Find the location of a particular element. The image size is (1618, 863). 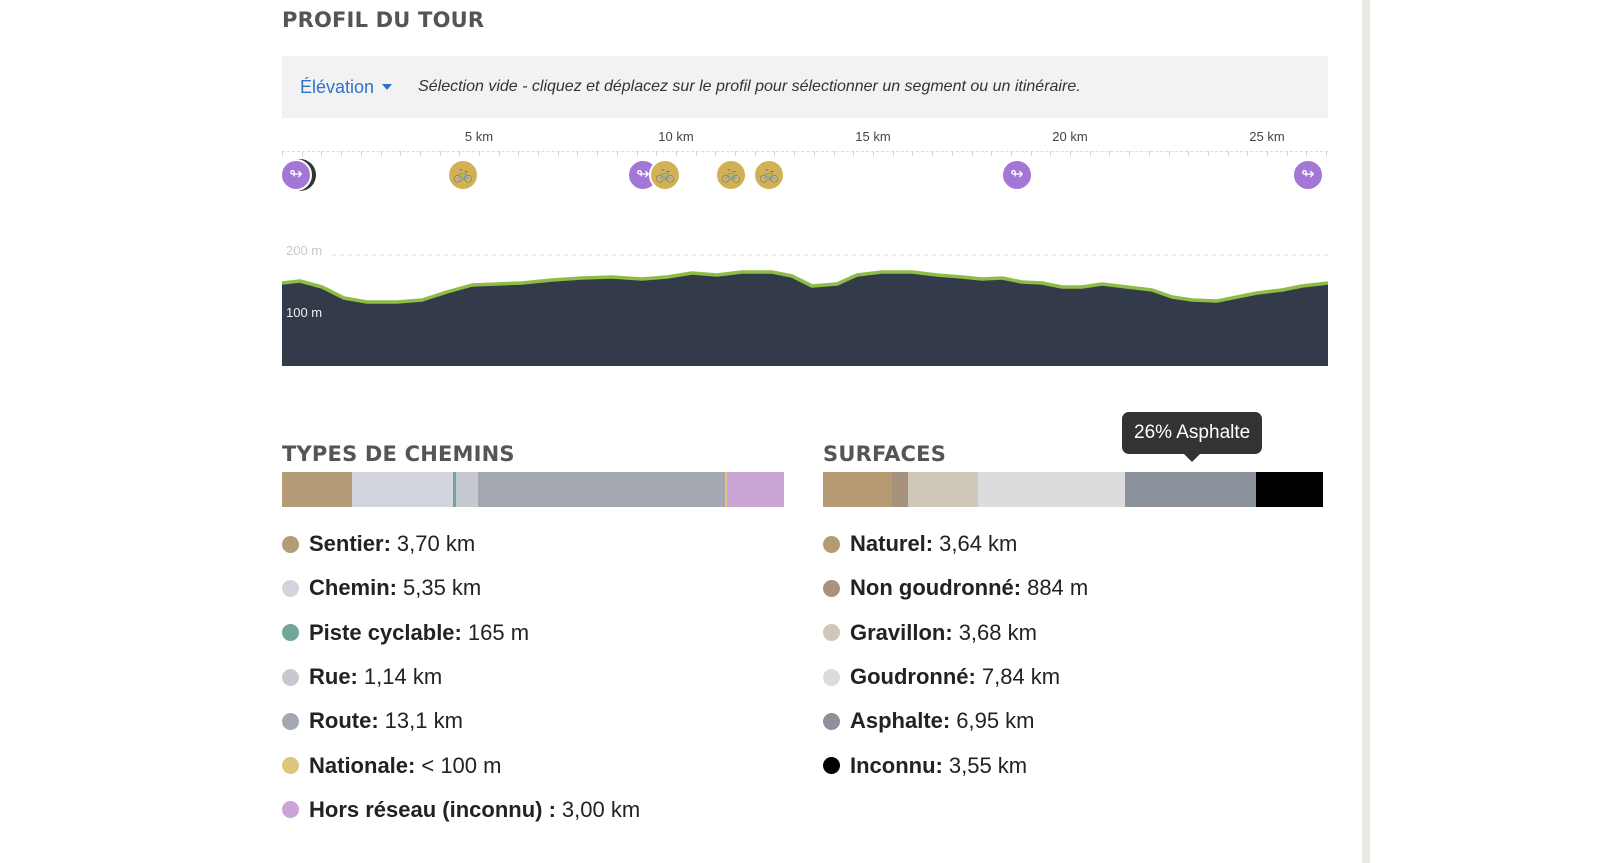

way-type-legend-value: < 100 m is located at coordinates (461, 765).